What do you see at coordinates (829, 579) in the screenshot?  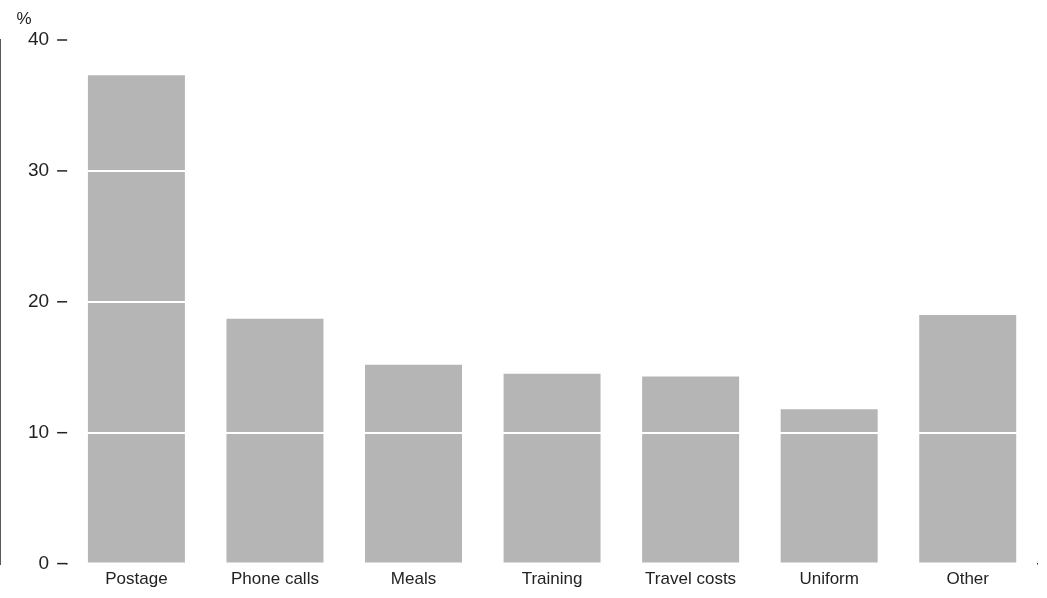 I see `x-tick-label: Uniform` at bounding box center [829, 579].